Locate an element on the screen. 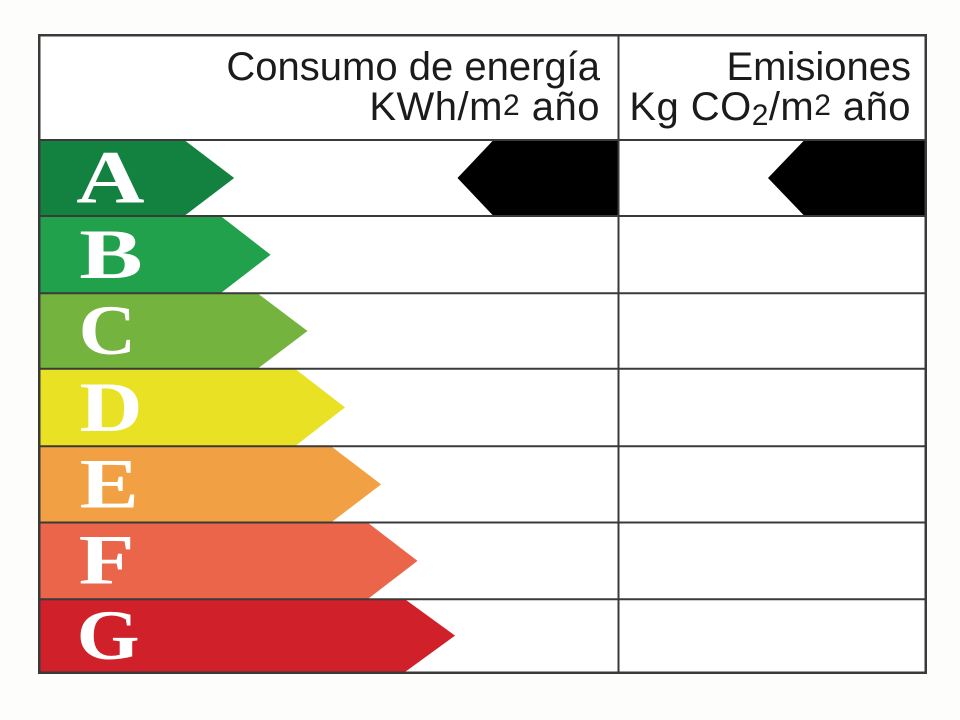 This screenshot has height=720, width=960. svg-text: D is located at coordinates (111, 408).